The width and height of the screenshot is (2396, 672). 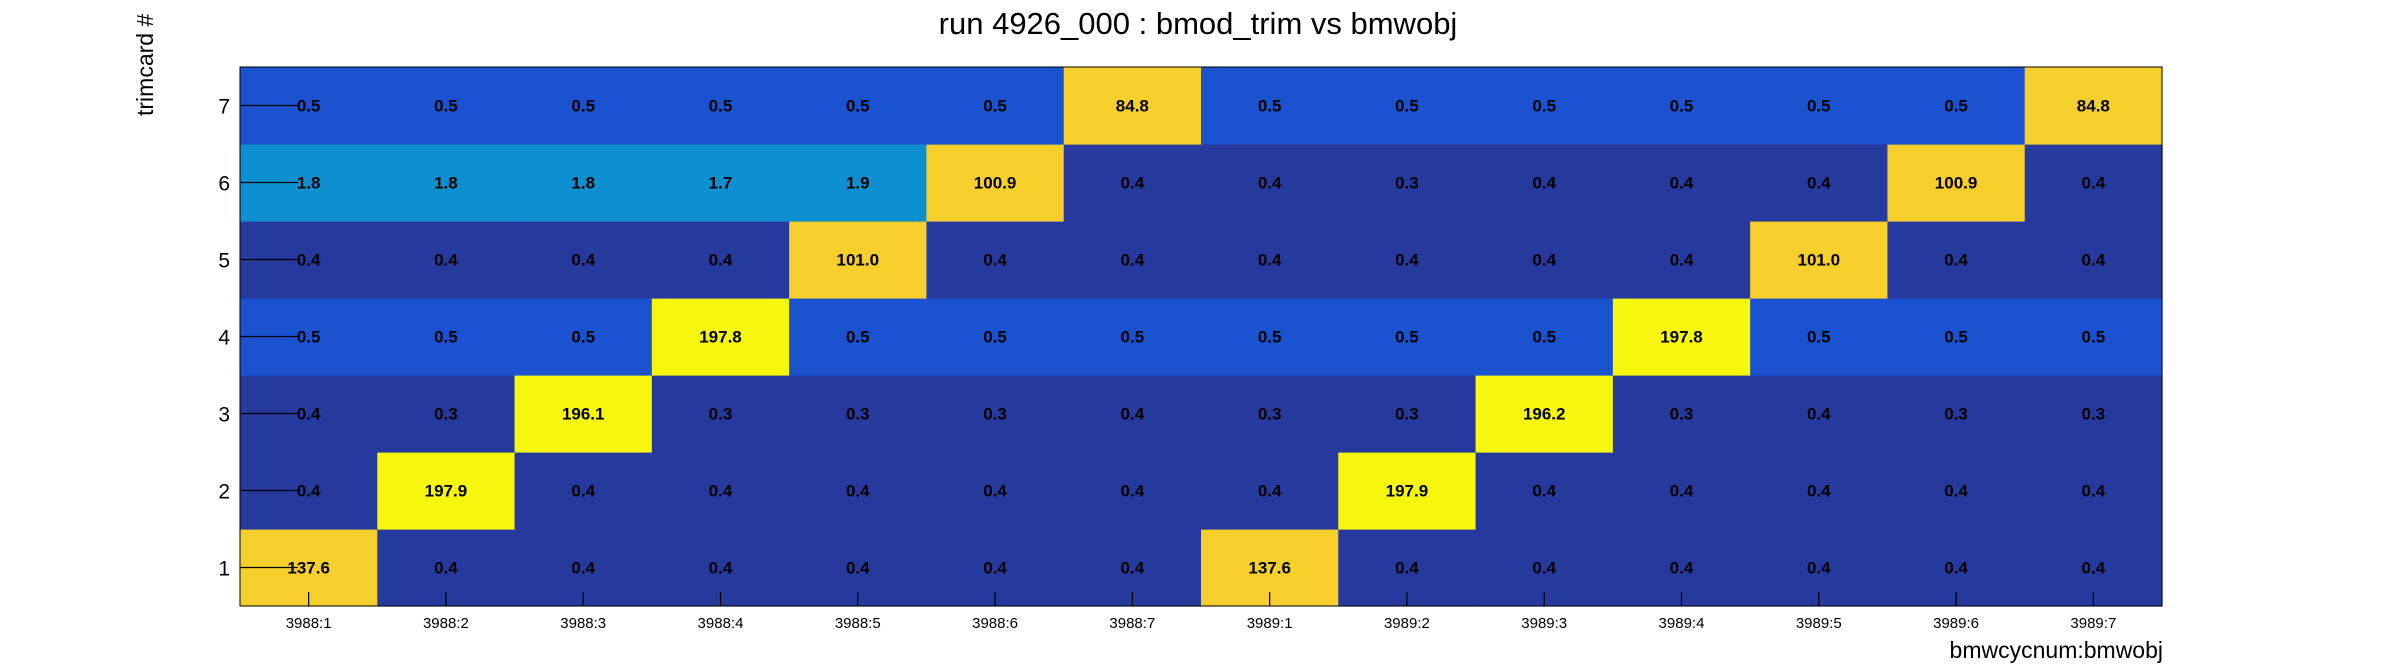 What do you see at coordinates (309, 623) in the screenshot?
I see `x-tick-label: 3988:1` at bounding box center [309, 623].